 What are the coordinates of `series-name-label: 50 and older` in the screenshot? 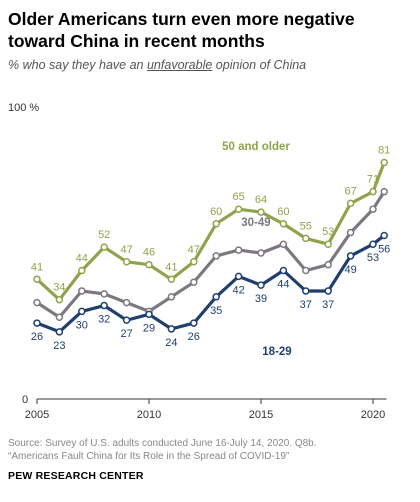 It's located at (256, 147).